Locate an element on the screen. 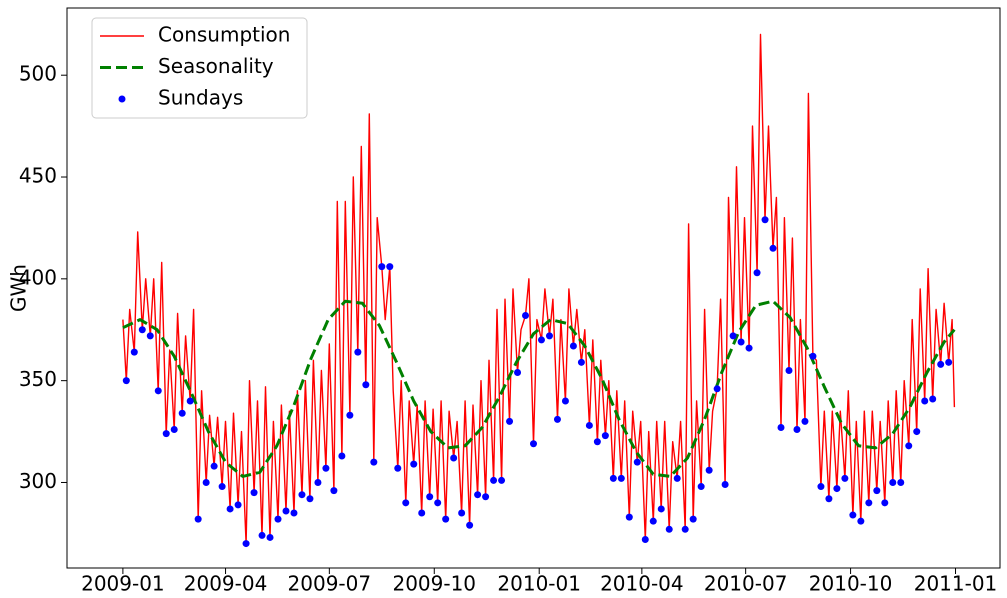  legend-swatch is located at coordinates (122, 99).